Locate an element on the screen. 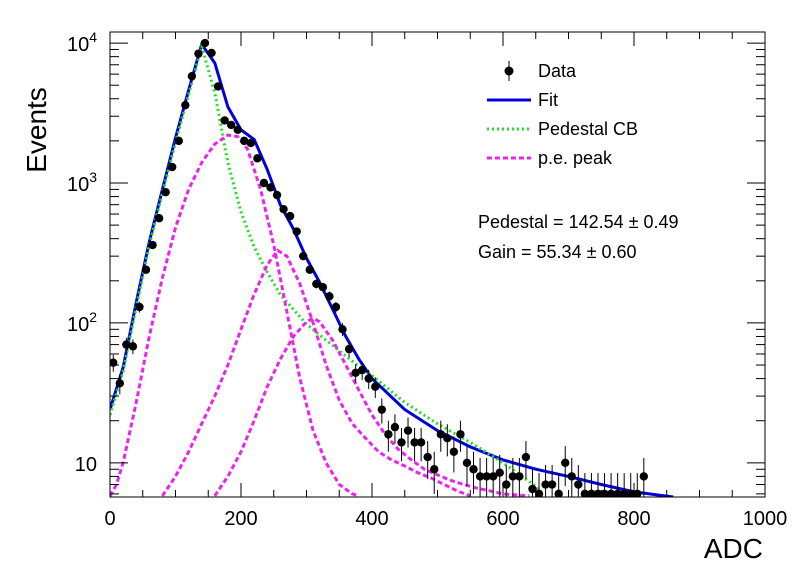 The width and height of the screenshot is (796, 572). x-tick-label: 400 is located at coordinates (371, 519).